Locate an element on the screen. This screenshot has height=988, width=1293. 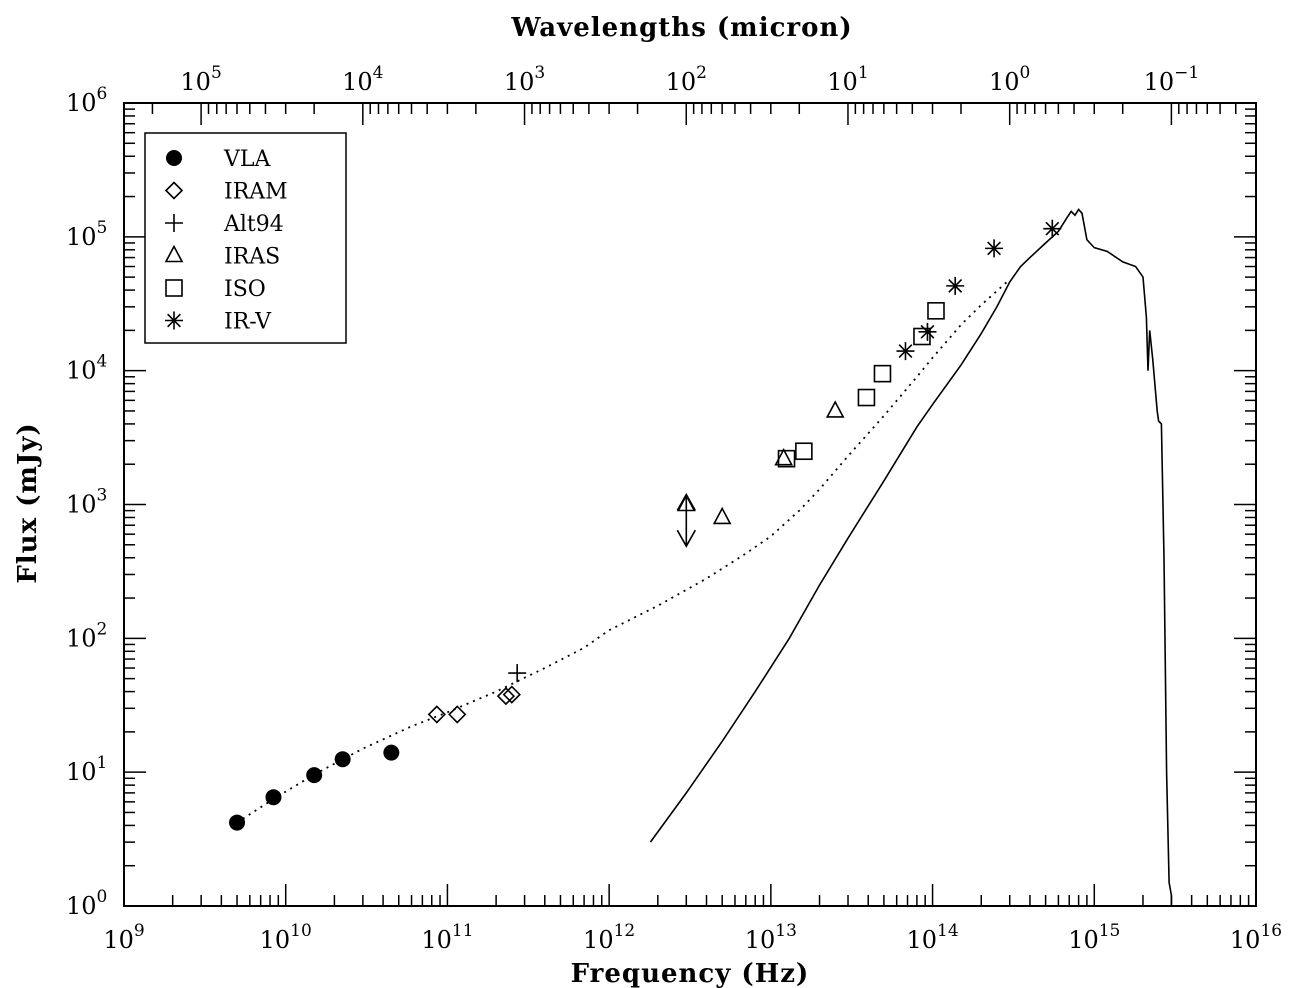
legend-label-iram: IRAM is located at coordinates (256, 192).